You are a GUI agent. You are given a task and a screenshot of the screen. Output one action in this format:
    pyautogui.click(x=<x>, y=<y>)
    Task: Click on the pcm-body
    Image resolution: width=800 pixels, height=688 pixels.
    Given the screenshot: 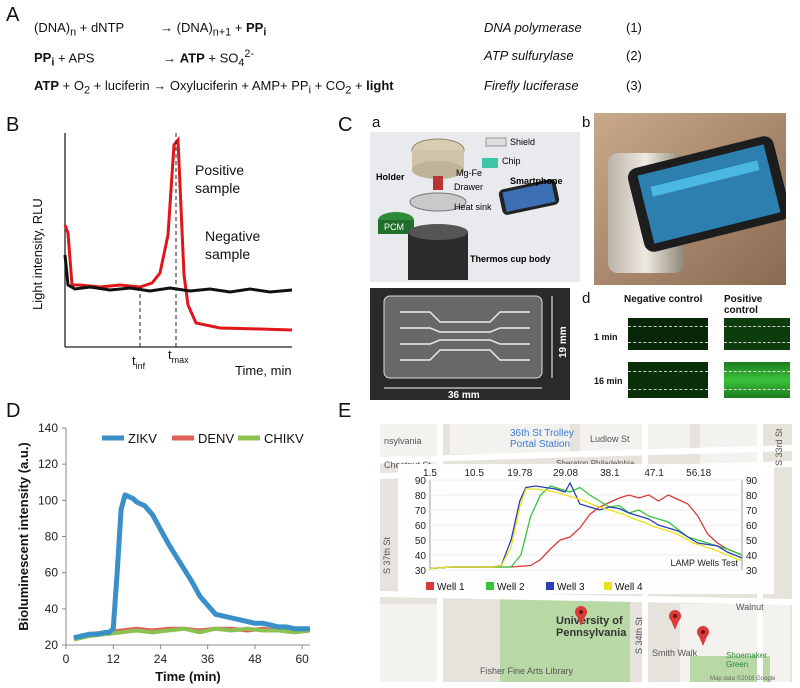 What is the action you would take?
    pyautogui.click(x=396, y=227)
    